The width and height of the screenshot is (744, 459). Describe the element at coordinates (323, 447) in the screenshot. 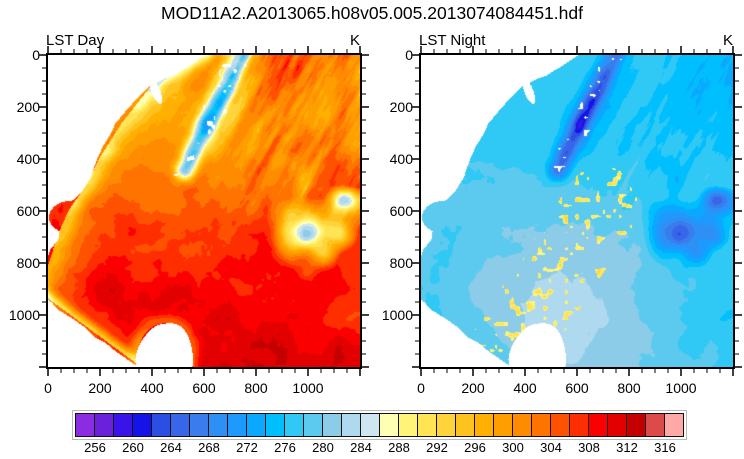

I see `colorbar-tick-label: 280` at that location.